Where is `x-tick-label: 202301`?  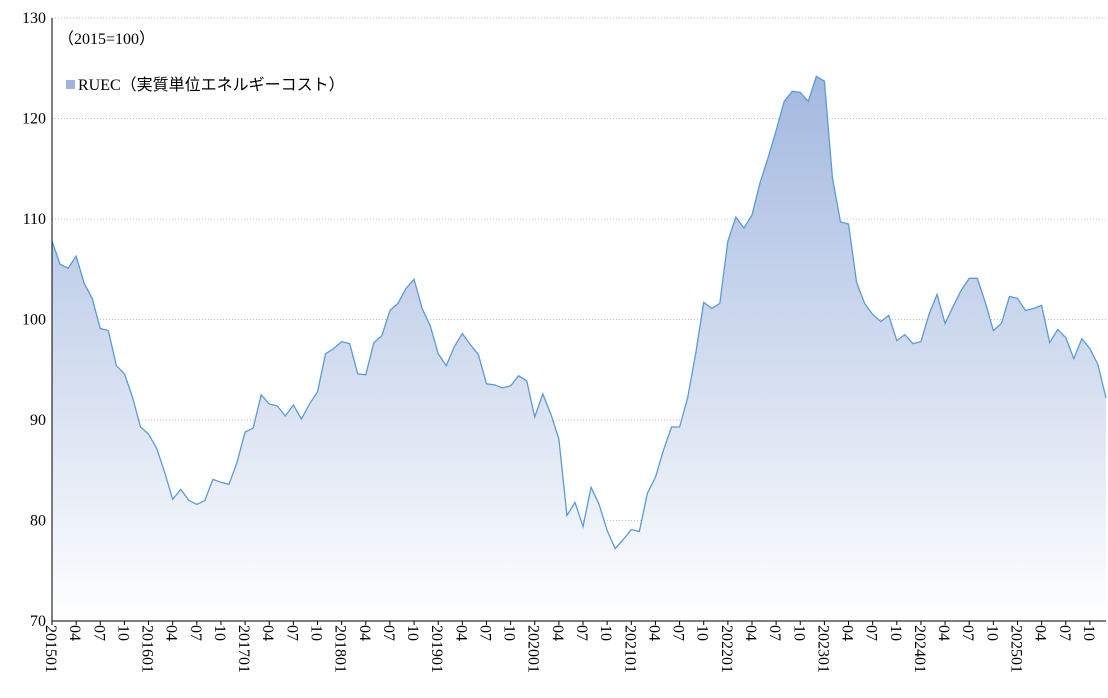
x-tick-label: 202301 is located at coordinates (822, 649).